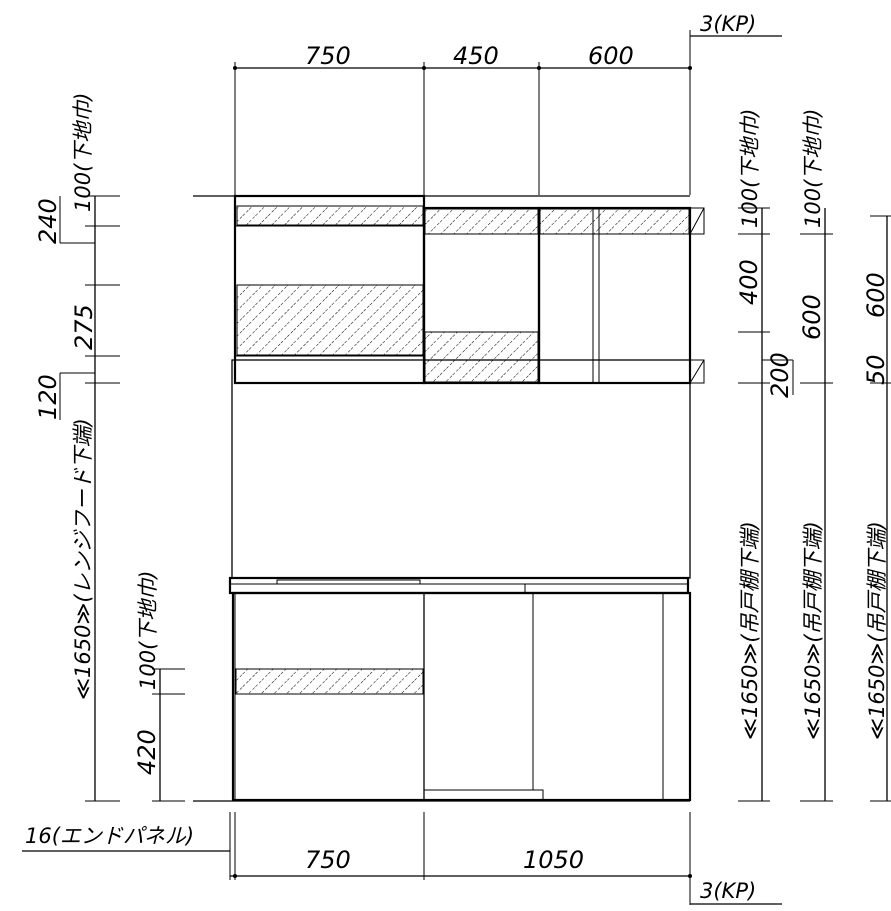 The height and width of the screenshot is (911, 891). What do you see at coordinates (750, 168) in the screenshot?
I see `right1-dim-100-base: 100(下地巾)` at bounding box center [750, 168].